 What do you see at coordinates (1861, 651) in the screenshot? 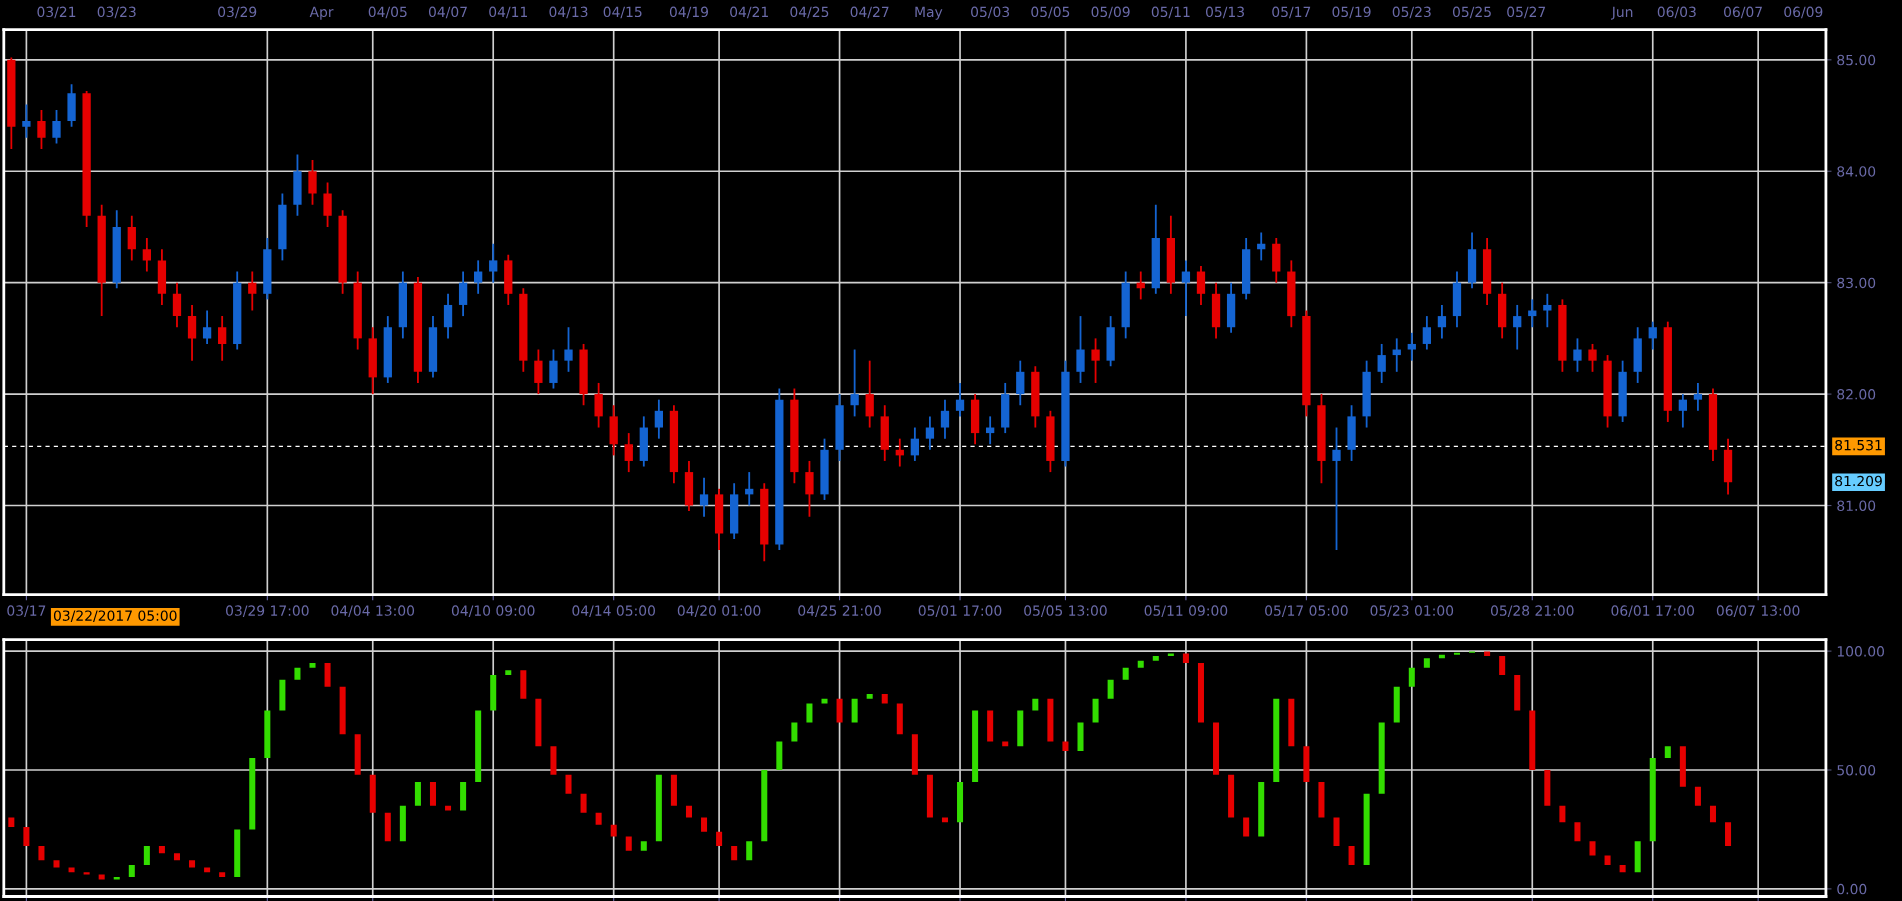
I see `y-tick-label: 100.00` at bounding box center [1861, 651].